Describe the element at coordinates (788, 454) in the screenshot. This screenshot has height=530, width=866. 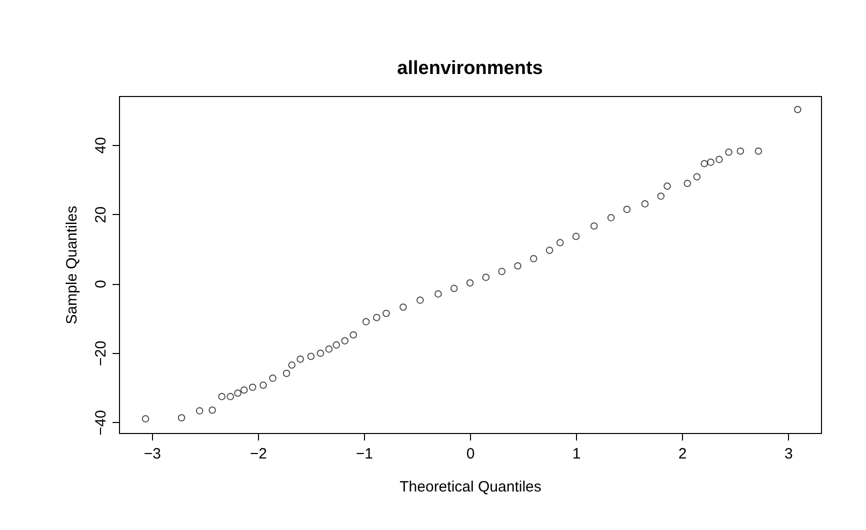
I see `x-tick-label: 3` at that location.